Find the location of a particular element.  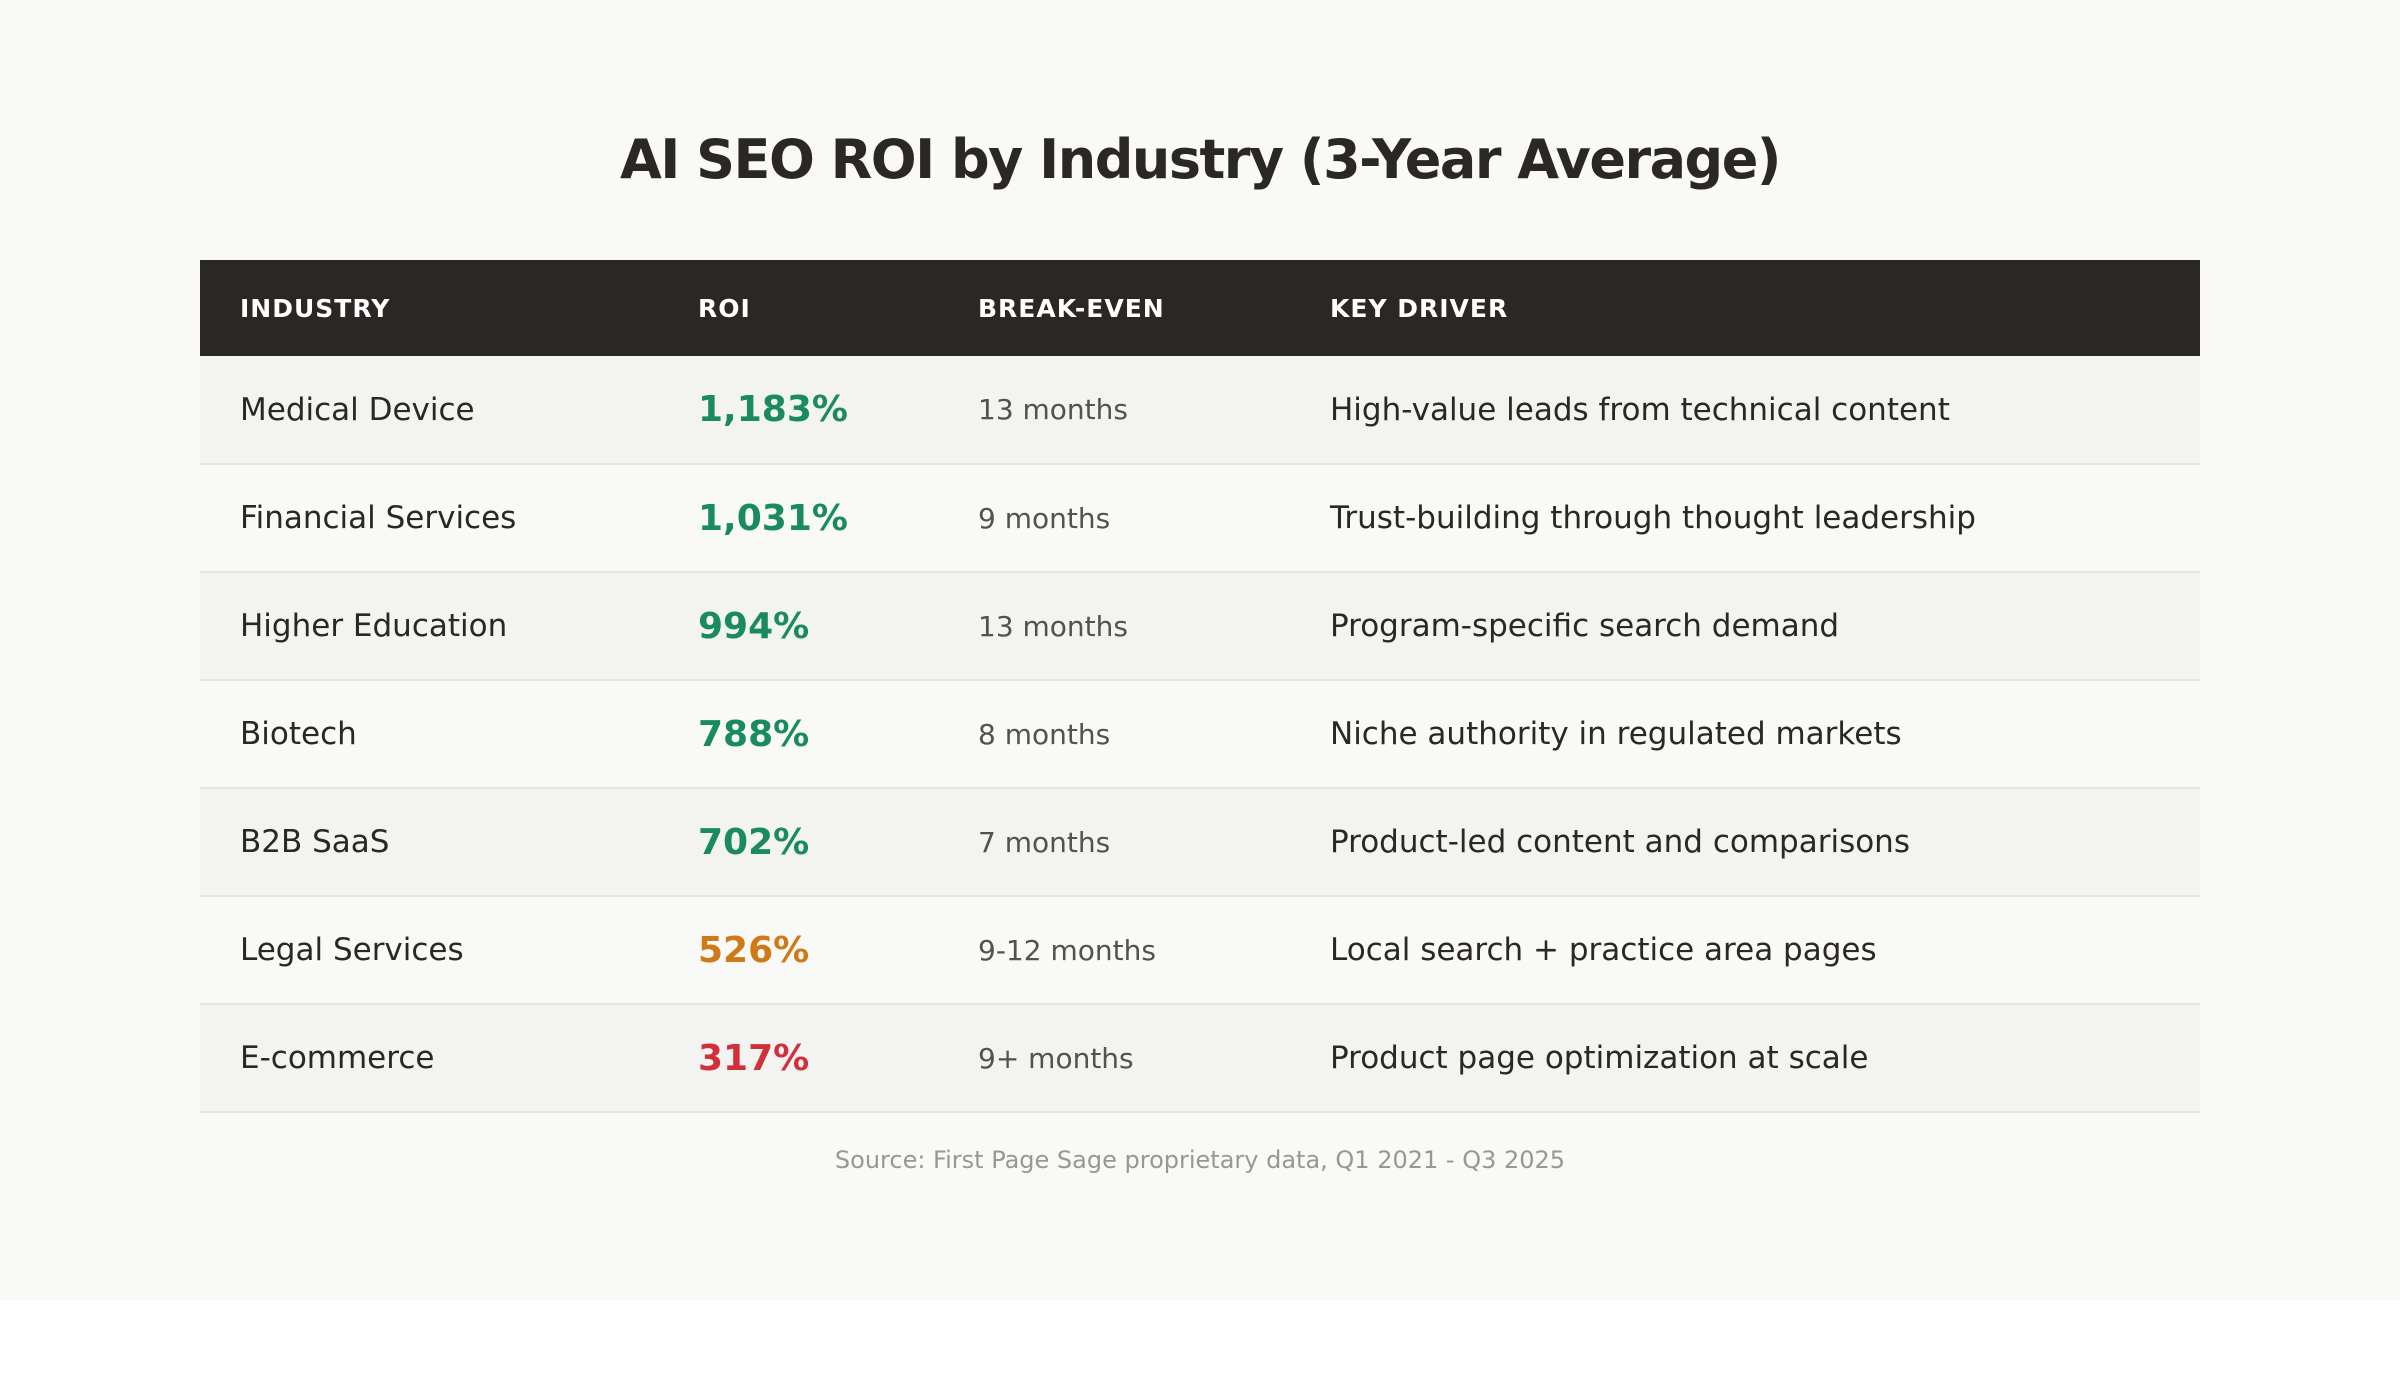

break-even-cell: 9-12 months is located at coordinates (1067, 950).